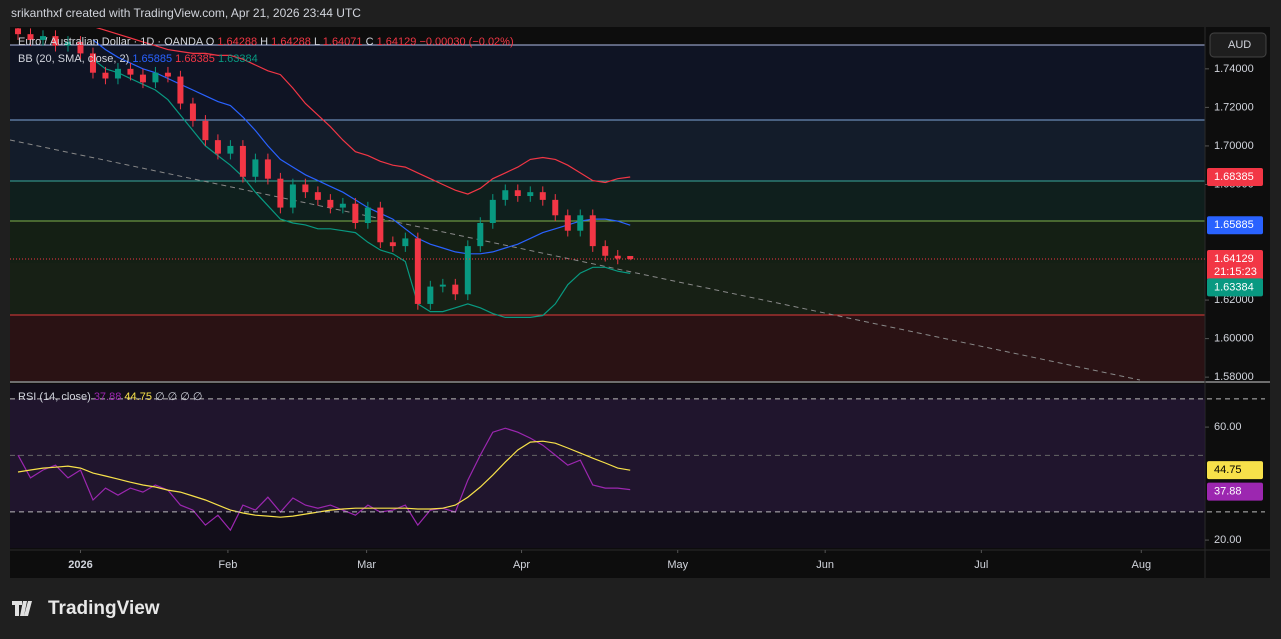 Image resolution: width=1281 pixels, height=639 pixels. Describe the element at coordinates (1234, 259) in the screenshot. I see `last-price-label: 1.64129` at that location.